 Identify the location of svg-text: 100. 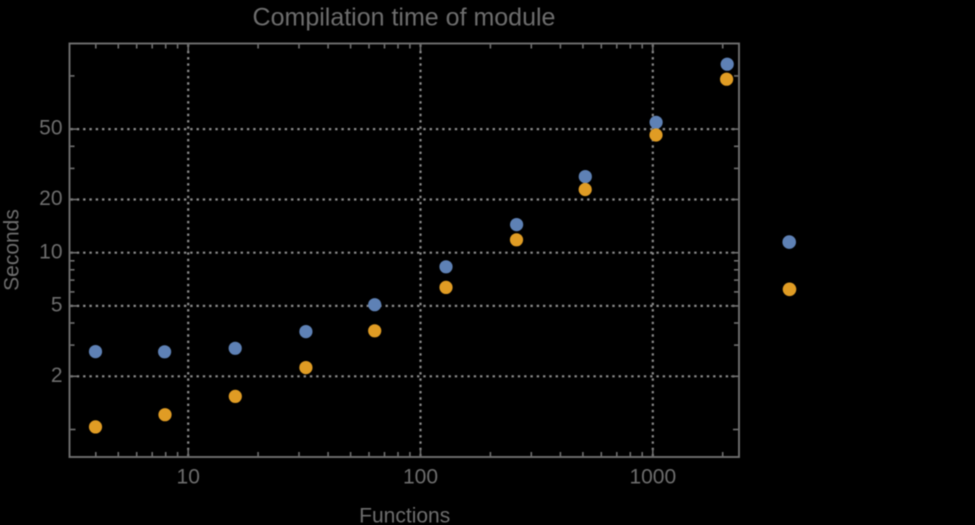
(420, 477).